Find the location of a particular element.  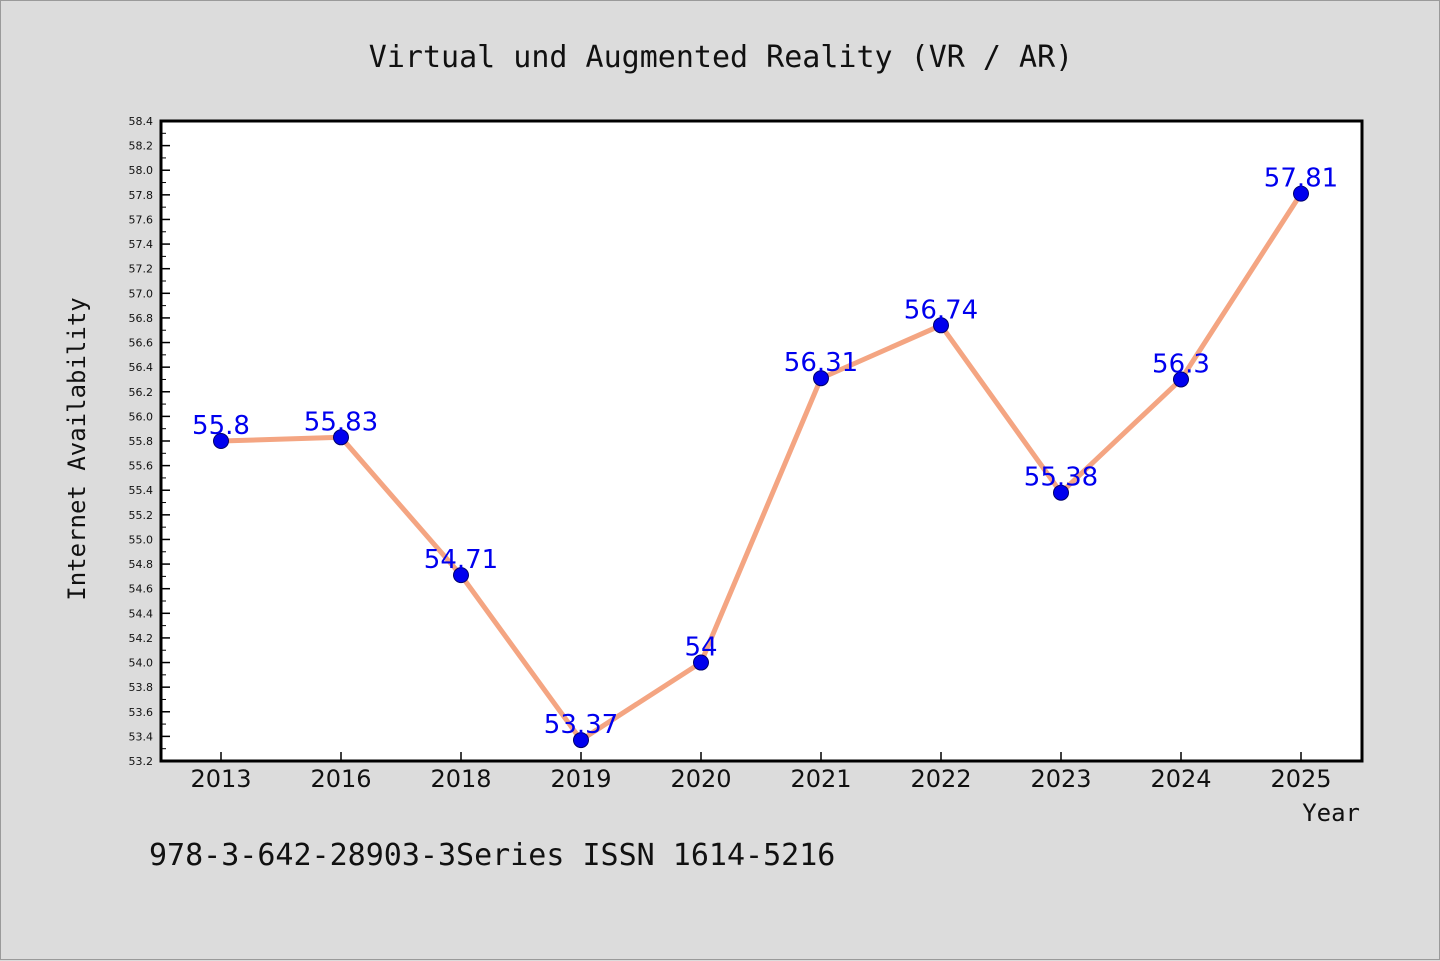

y-tick-label: 54.2 is located at coordinates (141, 638).